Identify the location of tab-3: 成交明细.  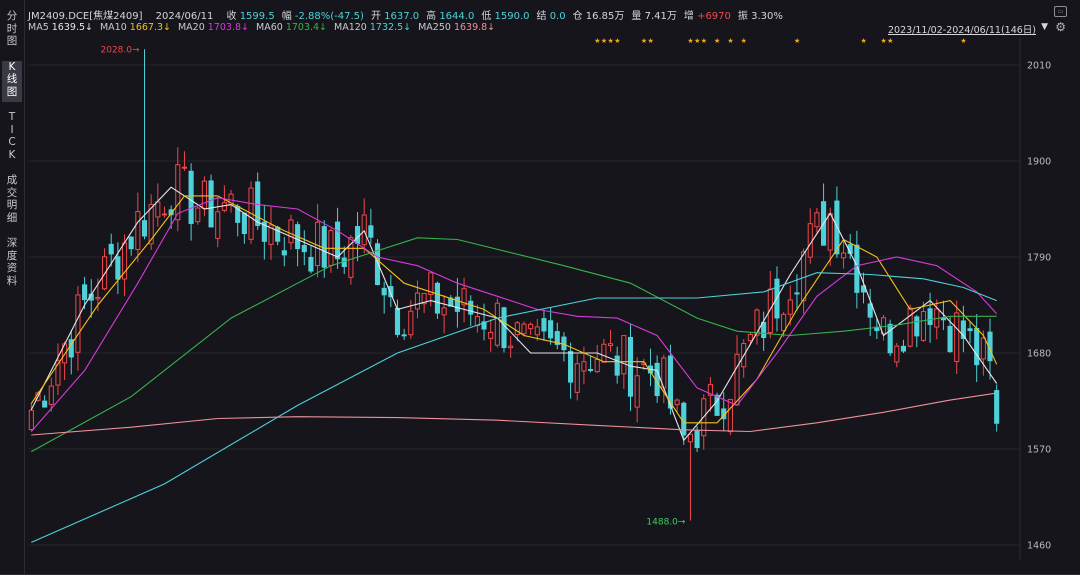
(12, 199).